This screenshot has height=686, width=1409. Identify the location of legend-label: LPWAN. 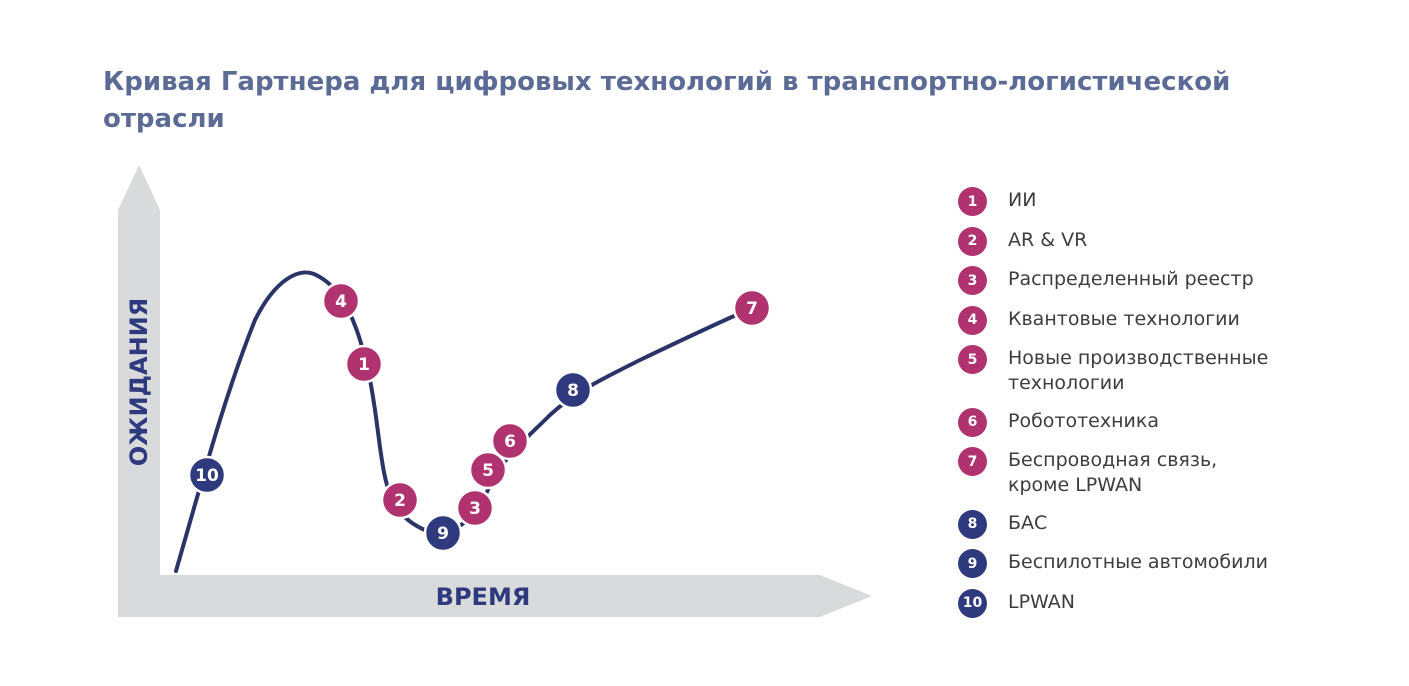
(1042, 601).